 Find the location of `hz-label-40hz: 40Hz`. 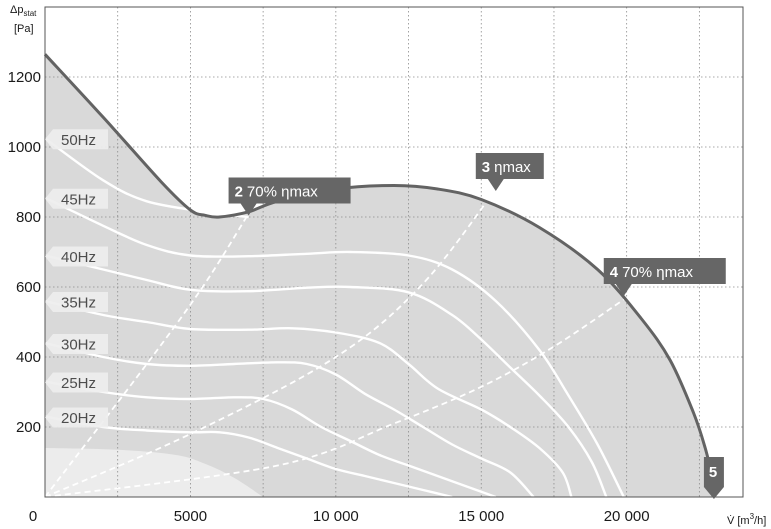

hz-label-40hz: 40Hz is located at coordinates (76, 256).